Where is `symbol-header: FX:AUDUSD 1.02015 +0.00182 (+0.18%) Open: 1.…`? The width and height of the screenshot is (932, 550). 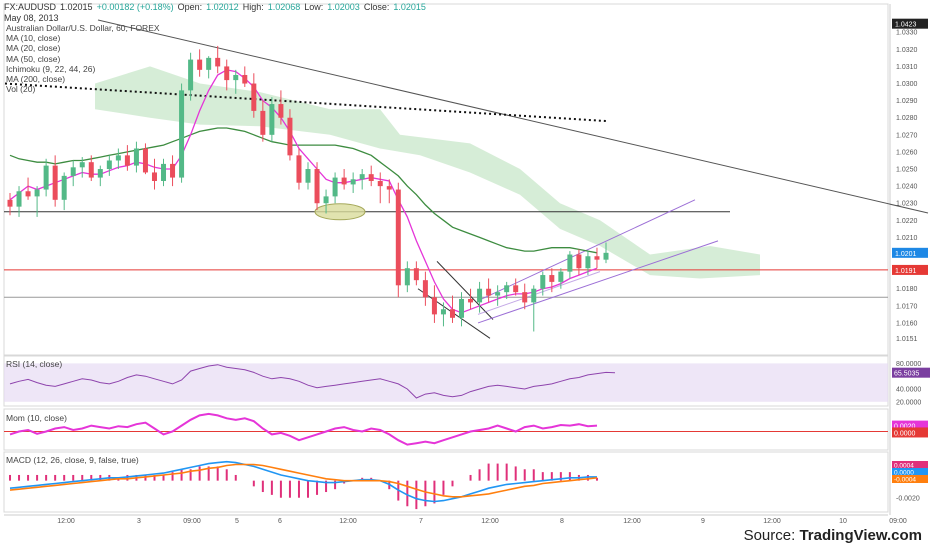 symbol-header: FX:AUDUSD 1.02015 +0.00182 (+0.18%) Open: 1.… is located at coordinates (217, 13).